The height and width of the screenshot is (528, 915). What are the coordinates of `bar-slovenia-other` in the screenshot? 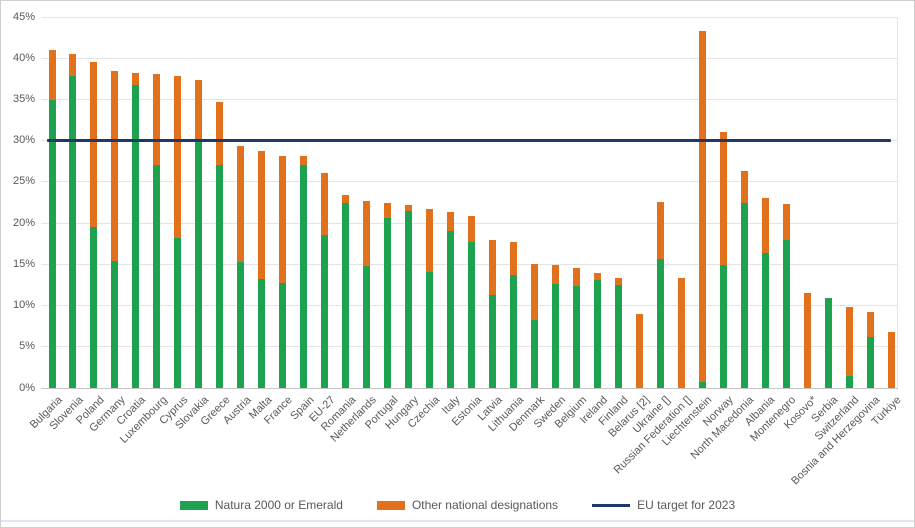 It's located at (73, 65).